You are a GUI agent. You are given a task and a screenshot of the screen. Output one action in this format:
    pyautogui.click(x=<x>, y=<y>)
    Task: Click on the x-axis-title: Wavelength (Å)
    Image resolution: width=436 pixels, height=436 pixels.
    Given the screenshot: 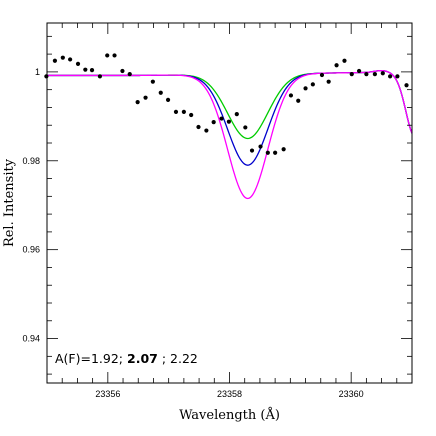 What is the action you would take?
    pyautogui.click(x=229, y=415)
    